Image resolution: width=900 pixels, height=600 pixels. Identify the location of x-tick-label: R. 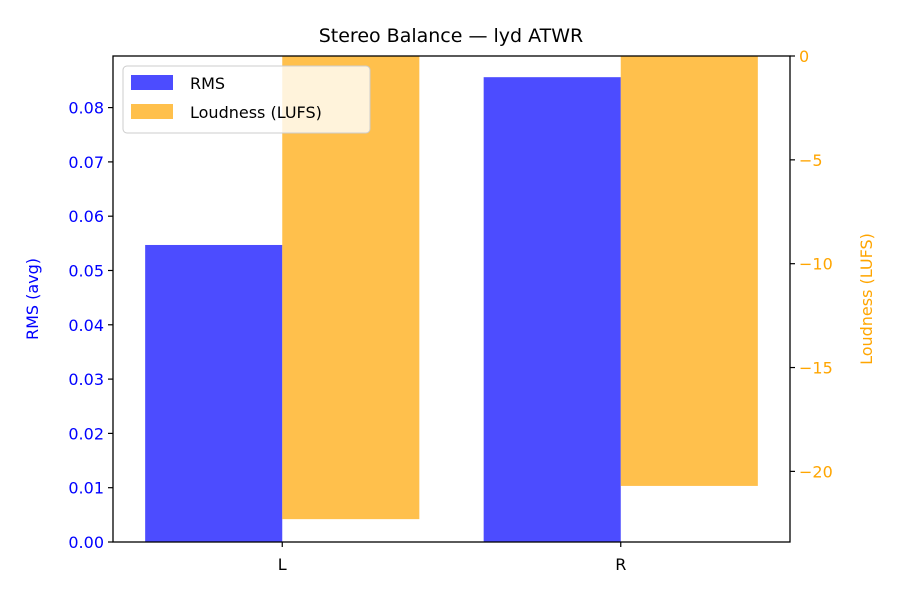
(620, 564).